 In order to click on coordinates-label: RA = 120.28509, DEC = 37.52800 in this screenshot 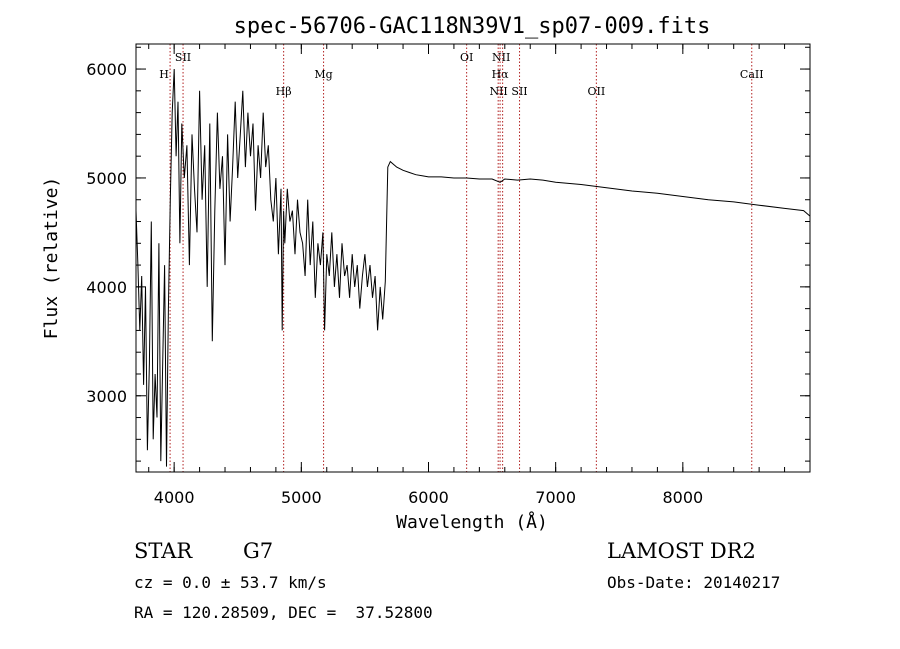, I will do `click(283, 612)`.